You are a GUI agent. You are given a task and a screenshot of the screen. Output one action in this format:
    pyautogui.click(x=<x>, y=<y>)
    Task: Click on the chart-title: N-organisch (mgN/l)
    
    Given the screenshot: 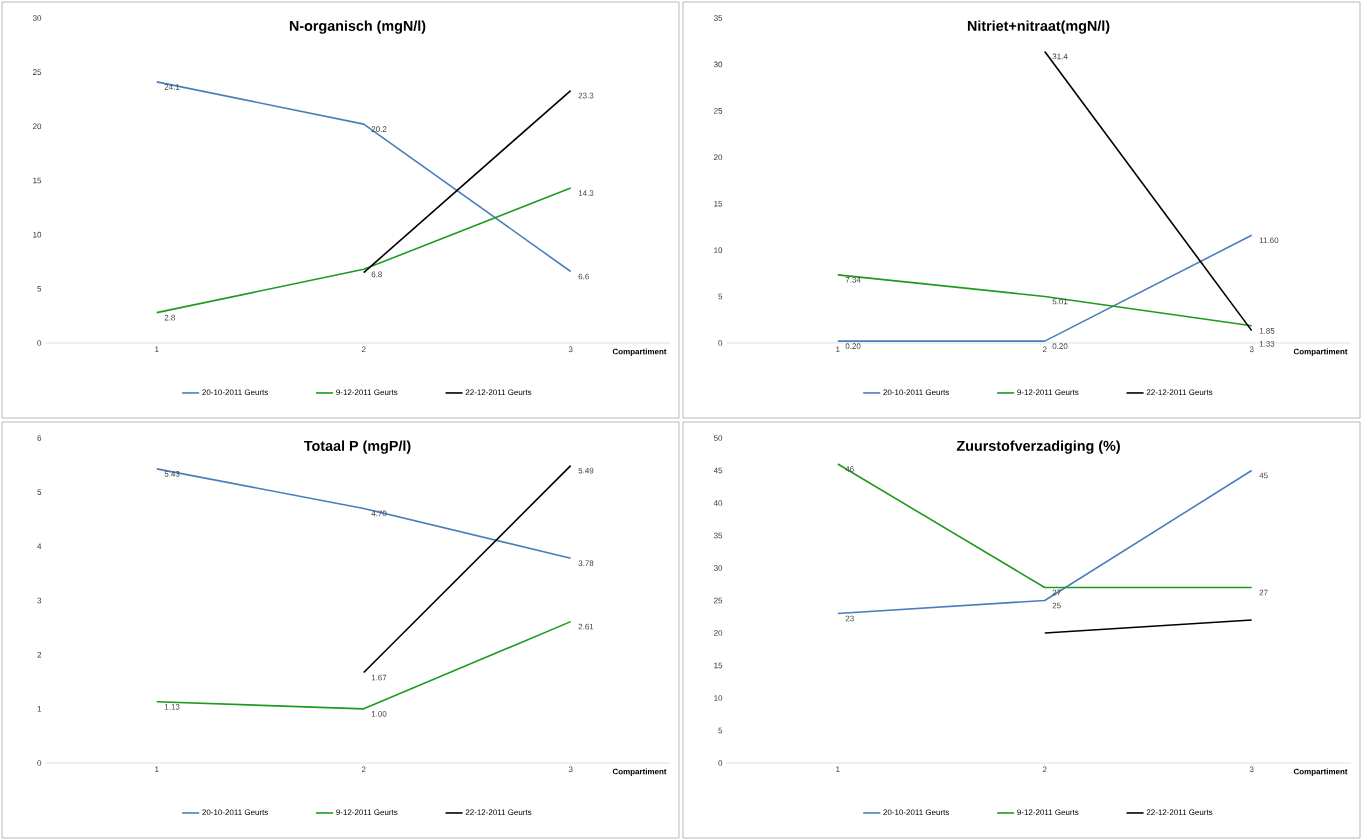 What is the action you would take?
    pyautogui.click(x=357, y=27)
    